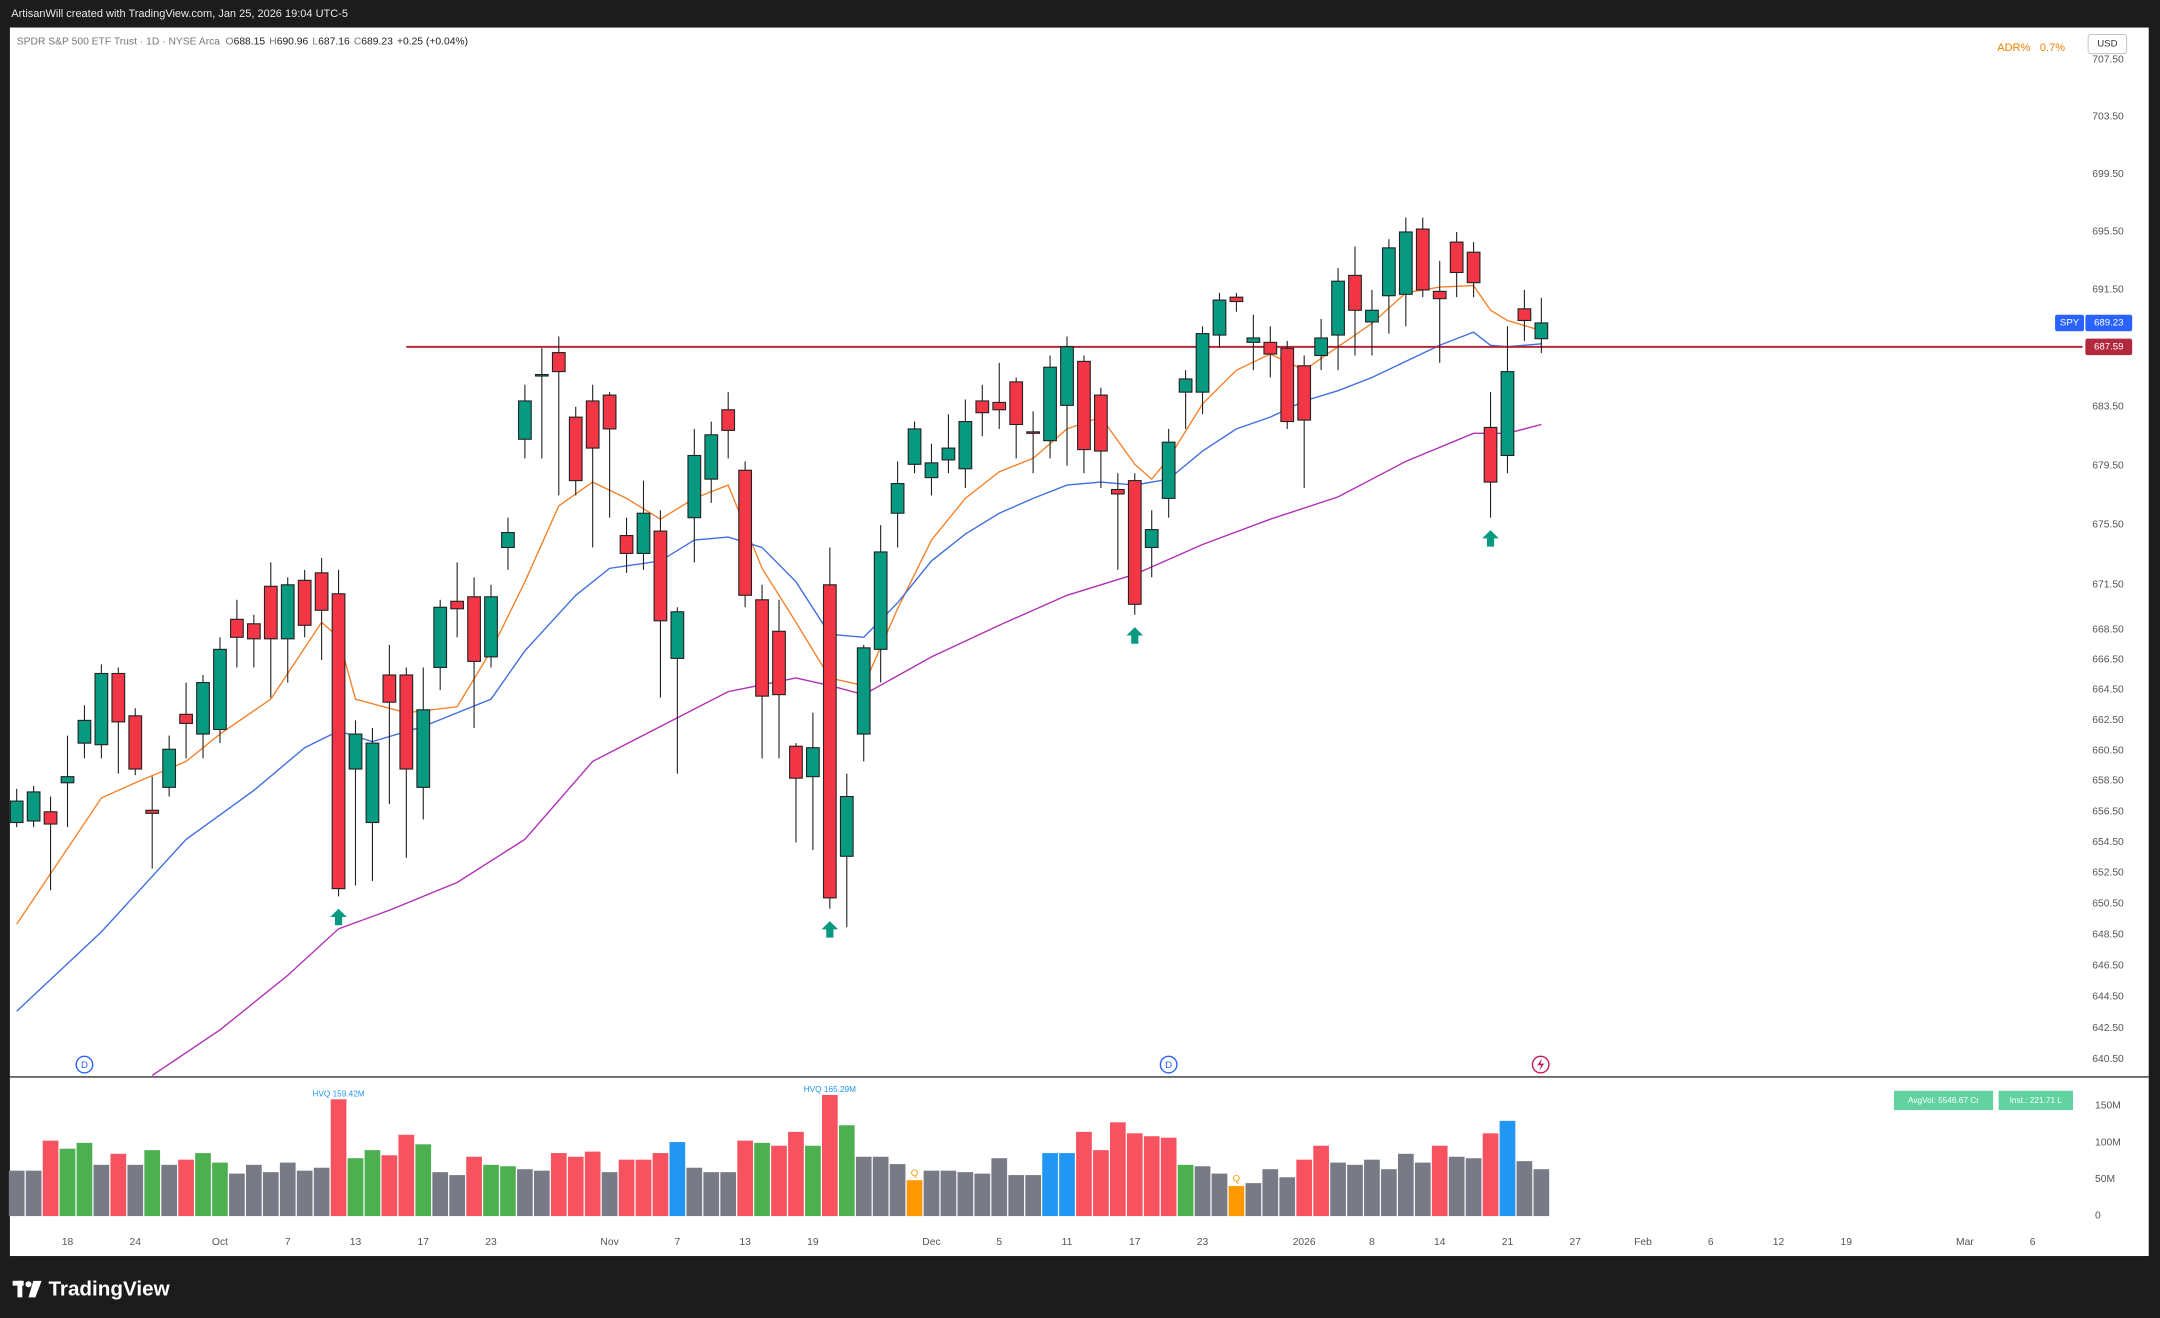 The image size is (2160, 1318). I want to click on y-tick-label: 648.50, so click(2108, 934).